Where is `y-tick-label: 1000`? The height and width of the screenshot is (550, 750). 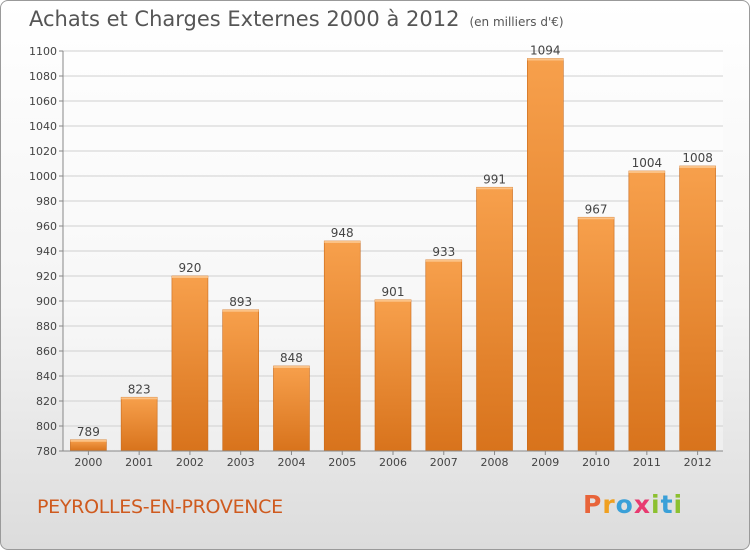
y-tick-label: 1000 is located at coordinates (43, 176).